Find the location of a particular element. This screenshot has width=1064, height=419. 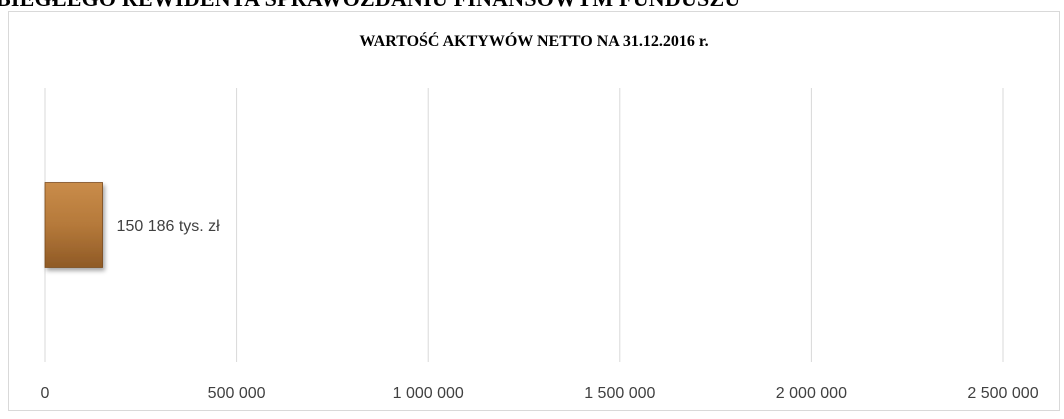

data-labels: 150 186 tys. zł is located at coordinates (169, 226).